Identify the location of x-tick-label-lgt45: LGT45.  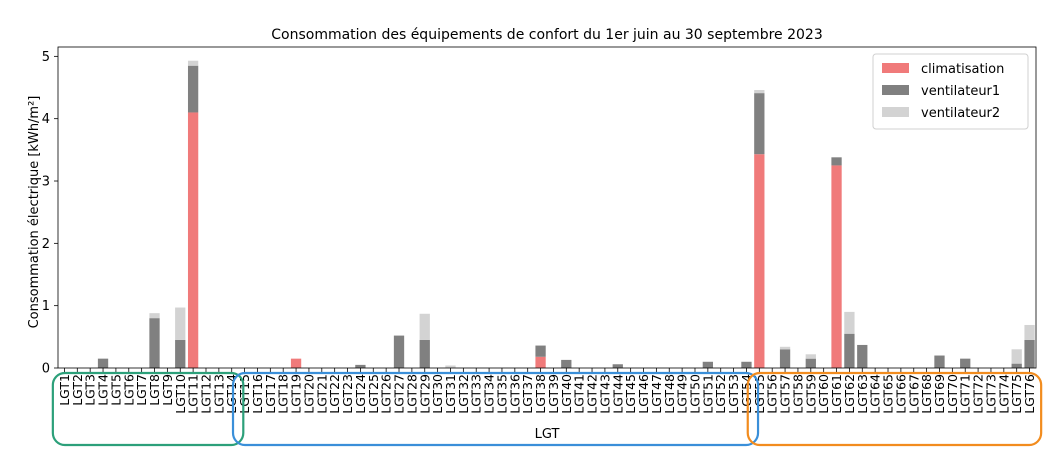
(630, 394).